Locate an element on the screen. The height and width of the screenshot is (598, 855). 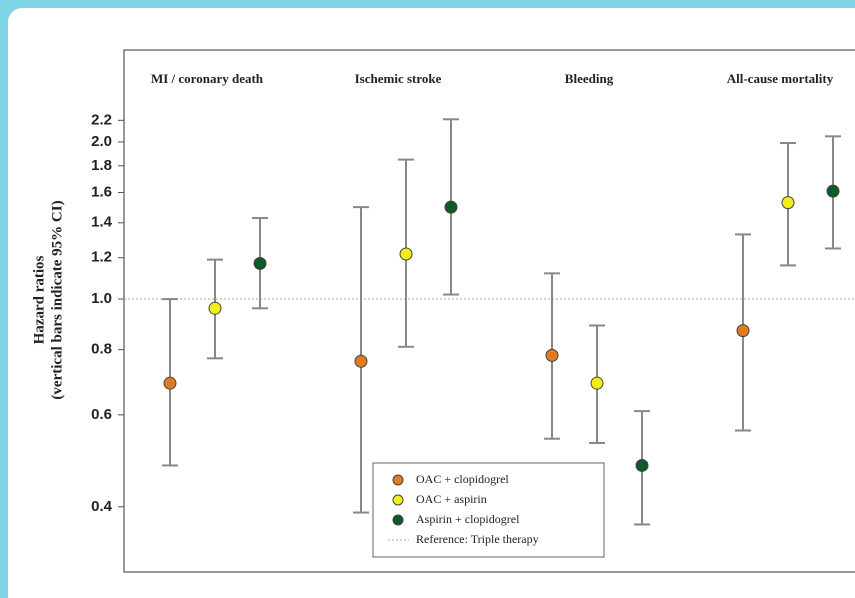
y-axis-label: Hazard ratios is located at coordinates (39, 299).